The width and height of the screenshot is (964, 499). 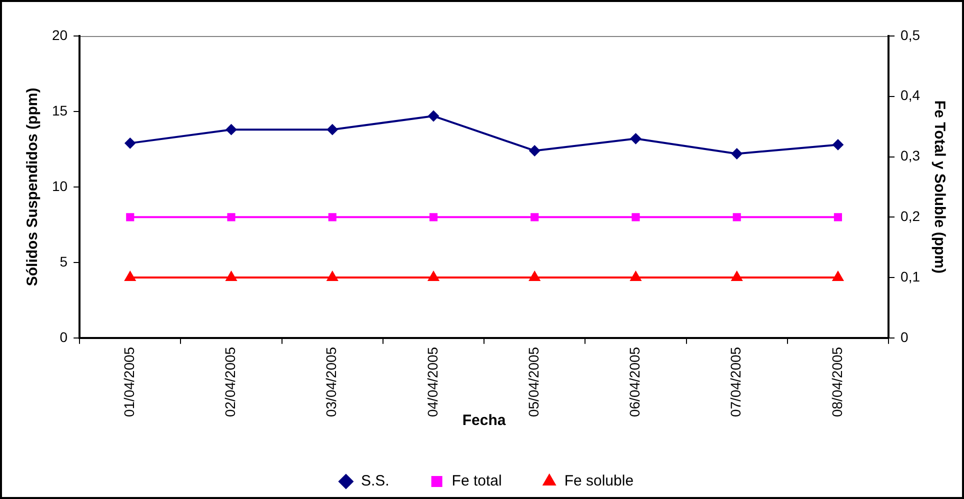 I want to click on y2-axis-title: Fe Total y Soluble (ppm), so click(x=939, y=187).